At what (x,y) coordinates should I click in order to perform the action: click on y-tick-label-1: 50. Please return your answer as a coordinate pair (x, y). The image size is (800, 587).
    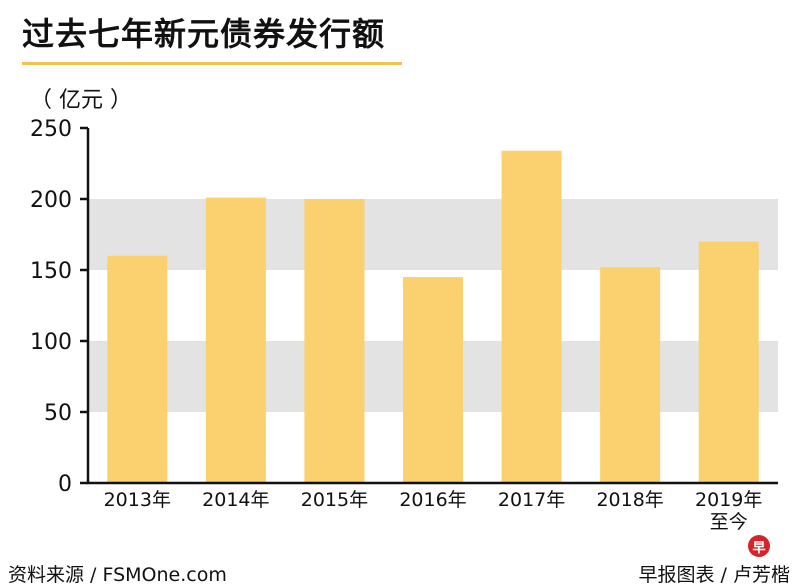
    Looking at the image, I should click on (58, 413).